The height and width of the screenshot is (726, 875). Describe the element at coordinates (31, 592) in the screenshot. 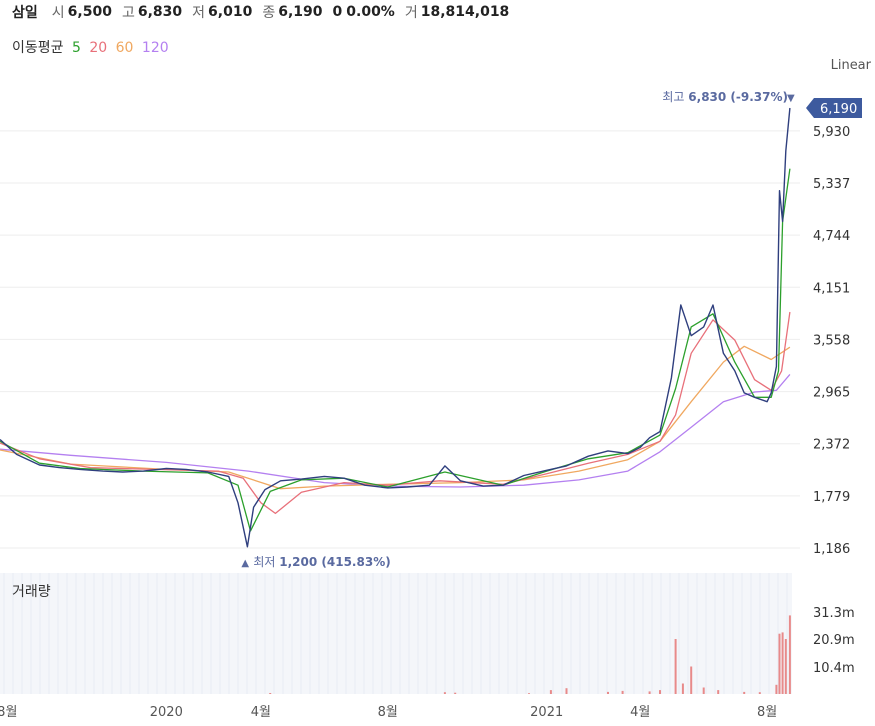

I see `volume-panel-label: 거래량` at that location.